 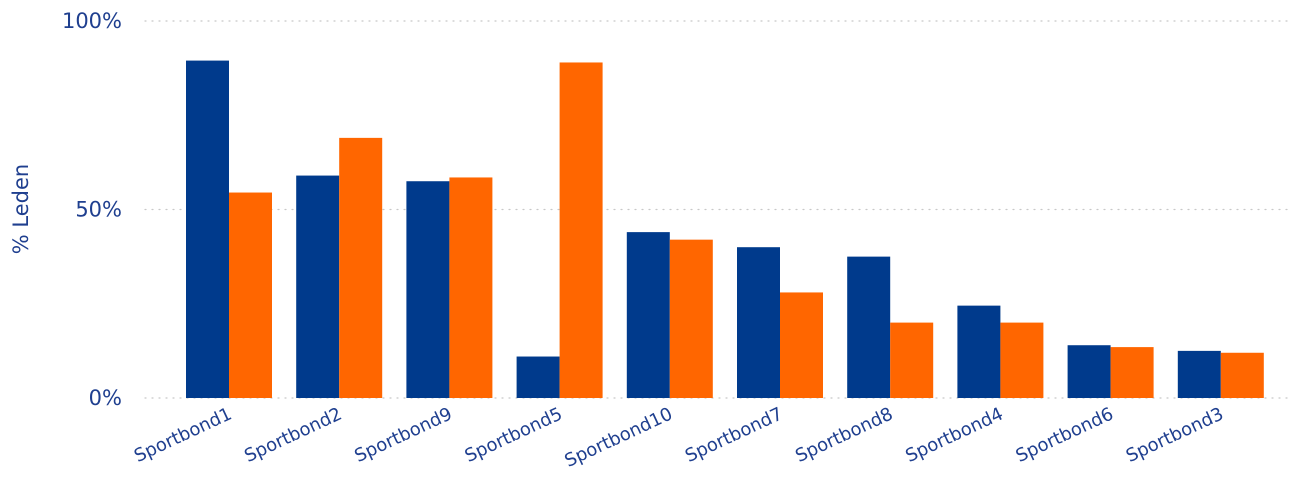 What do you see at coordinates (361, 267) in the screenshot?
I see `bar-sportbond2-series2` at bounding box center [361, 267].